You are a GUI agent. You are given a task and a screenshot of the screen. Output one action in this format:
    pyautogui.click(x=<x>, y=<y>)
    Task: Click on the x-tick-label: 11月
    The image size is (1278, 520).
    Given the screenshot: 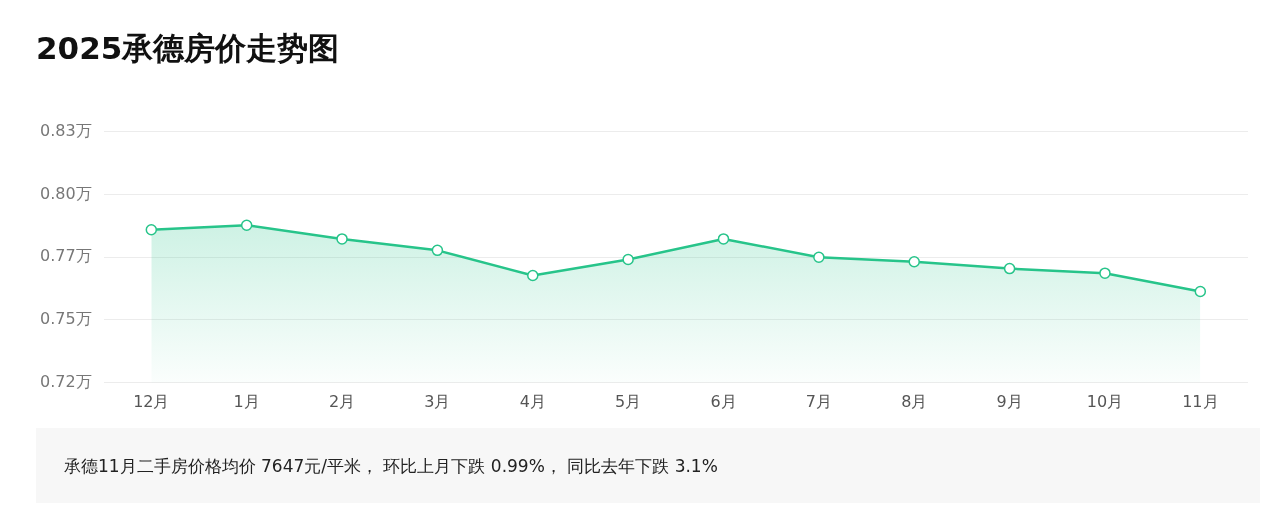 What is the action you would take?
    pyautogui.click(x=1200, y=401)
    